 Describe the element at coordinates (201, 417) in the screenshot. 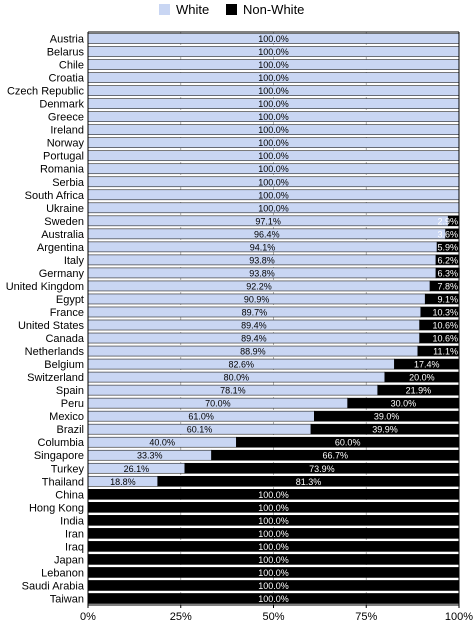

I see `data-label-white: 61.0%` at that location.